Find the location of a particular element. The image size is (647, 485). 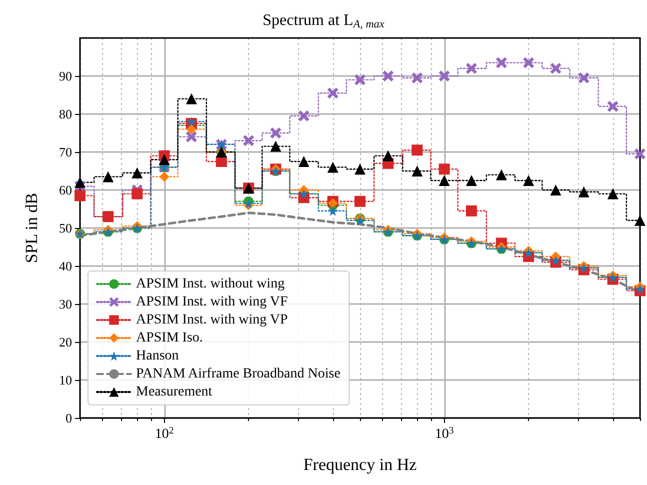

x-axis-title: Frequency in Hz is located at coordinates (360, 464).